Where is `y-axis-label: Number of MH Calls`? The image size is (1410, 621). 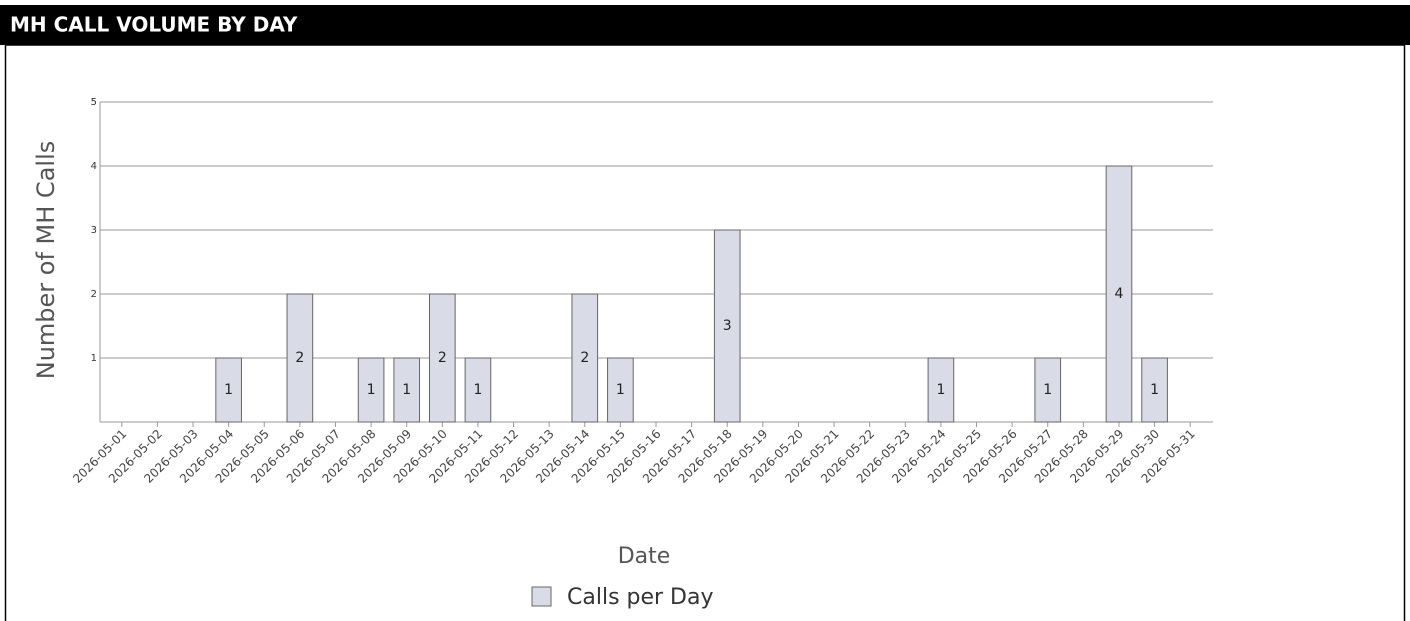
y-axis-label: Number of MH Calls is located at coordinates (46, 260).